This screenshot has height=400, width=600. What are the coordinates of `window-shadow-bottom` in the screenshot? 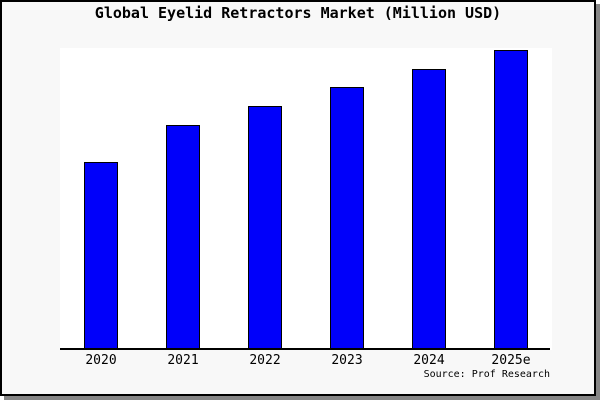 It's located at (302, 398).